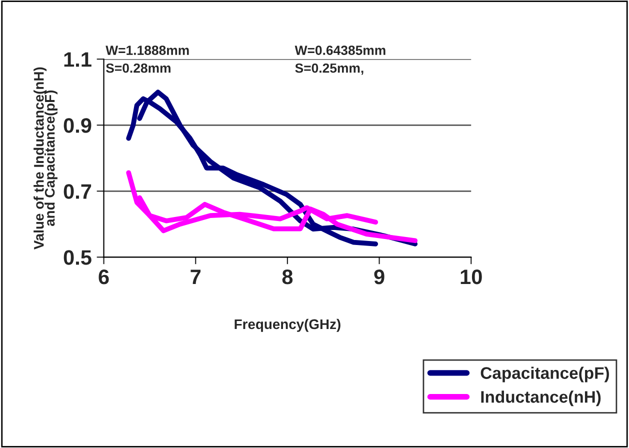  I want to click on text: W=1.1888mm, so click(147, 50).